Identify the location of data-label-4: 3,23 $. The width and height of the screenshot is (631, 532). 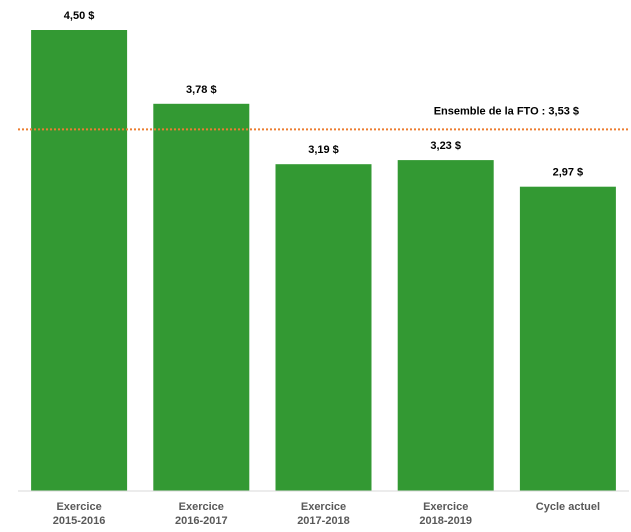
(445, 146).